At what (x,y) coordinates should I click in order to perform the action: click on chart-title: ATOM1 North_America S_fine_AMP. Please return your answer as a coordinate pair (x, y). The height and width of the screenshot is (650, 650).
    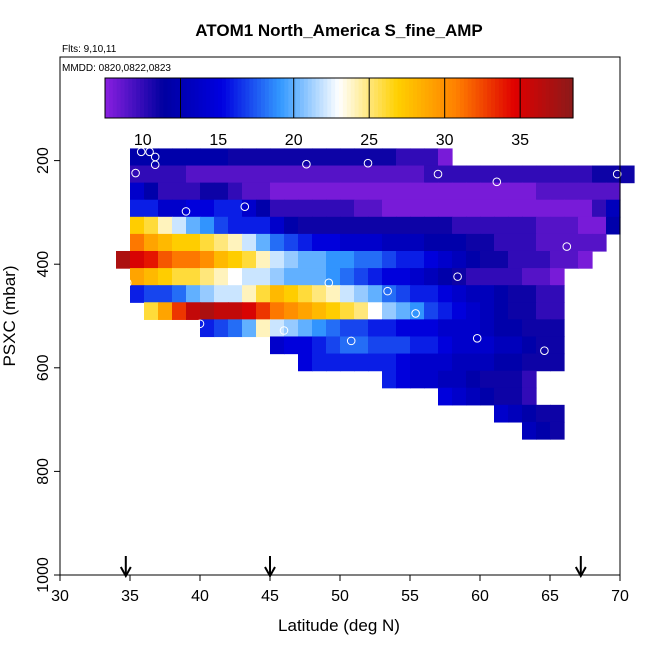
    Looking at the image, I should click on (339, 30).